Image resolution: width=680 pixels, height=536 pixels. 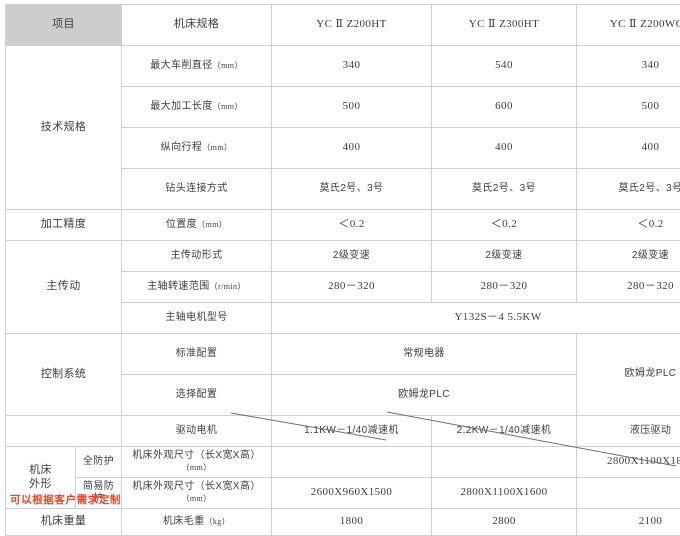 What do you see at coordinates (504, 107) in the screenshot?
I see `cell-value: 600` at bounding box center [504, 107].